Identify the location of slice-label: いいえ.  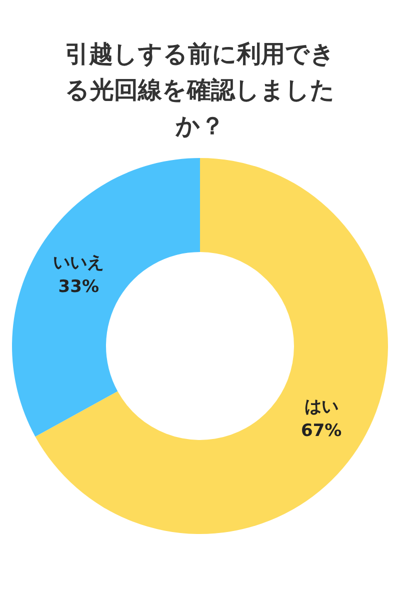
(78, 263).